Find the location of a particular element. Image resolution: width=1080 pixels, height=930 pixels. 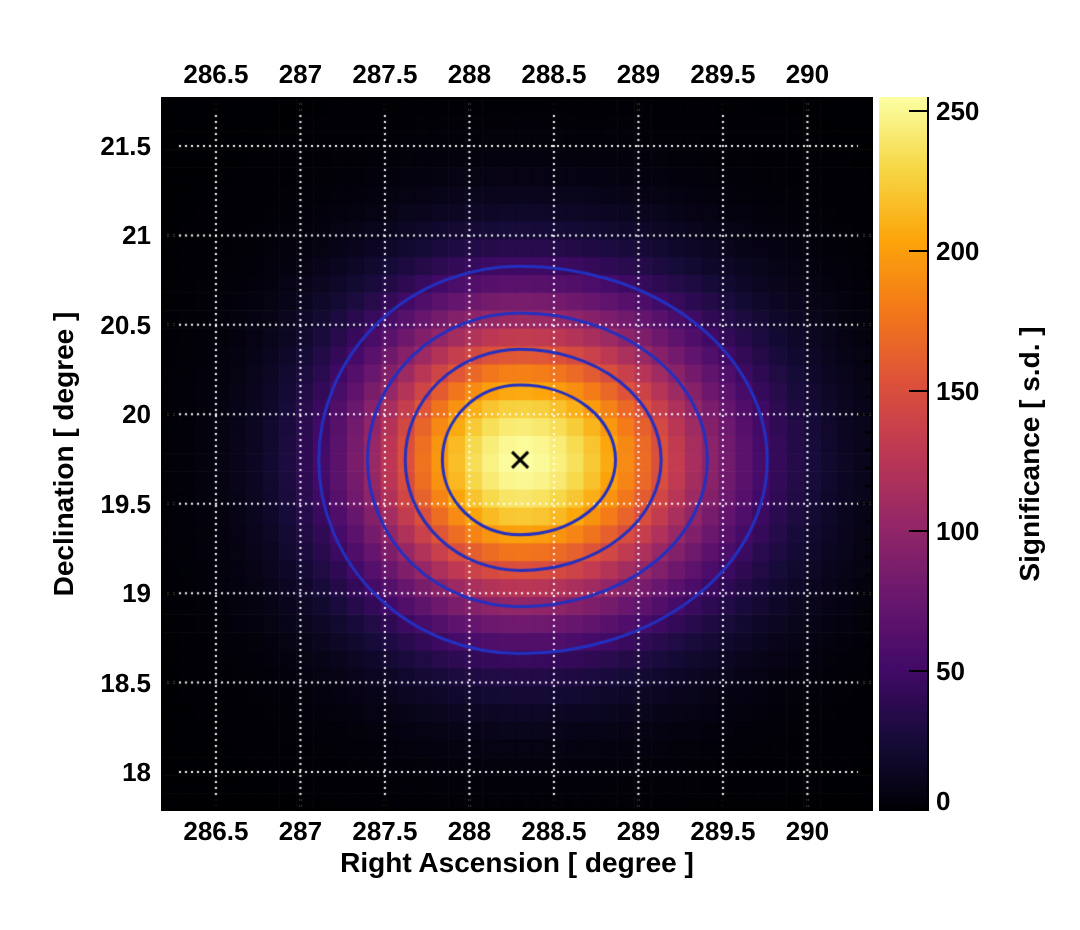

colorbar-title: Significance [ s.d. ] is located at coordinates (1029, 454).